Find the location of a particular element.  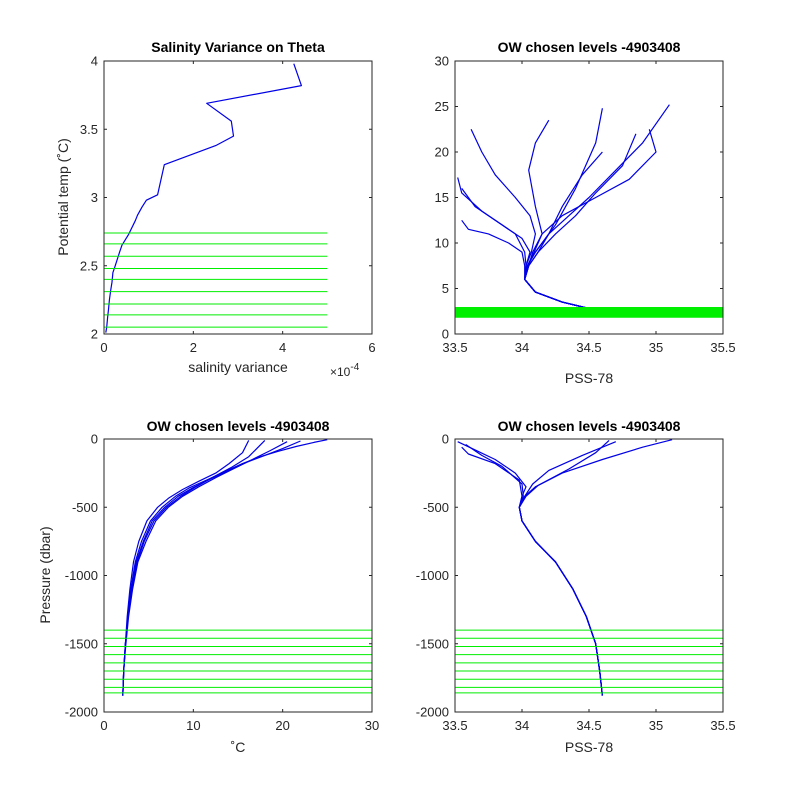

panel3-title: OW chosen levels -4903408 is located at coordinates (238, 426).